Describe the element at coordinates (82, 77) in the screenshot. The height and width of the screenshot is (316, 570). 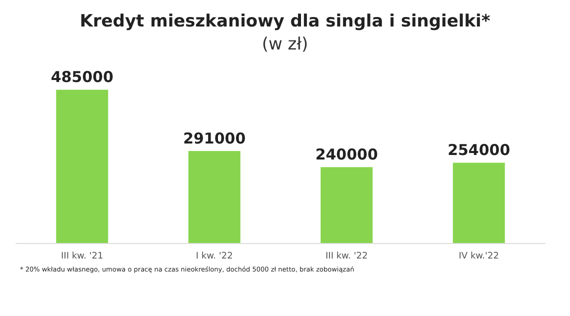
I see `data-label: 485000` at that location.